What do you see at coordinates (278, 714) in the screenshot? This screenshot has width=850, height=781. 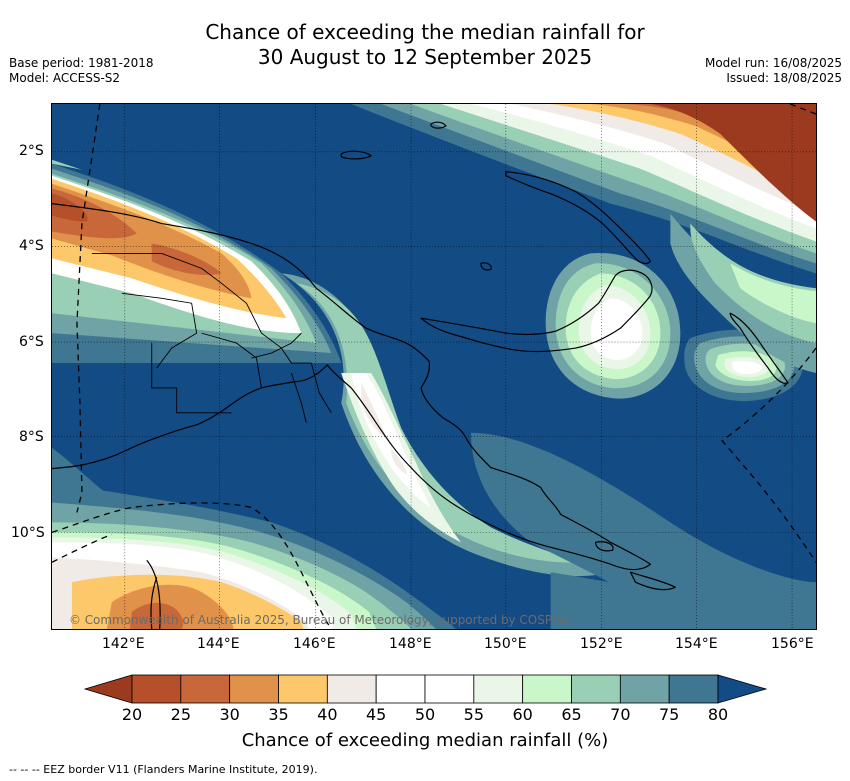 I see `colorbar-tick-label: 35` at bounding box center [278, 714].